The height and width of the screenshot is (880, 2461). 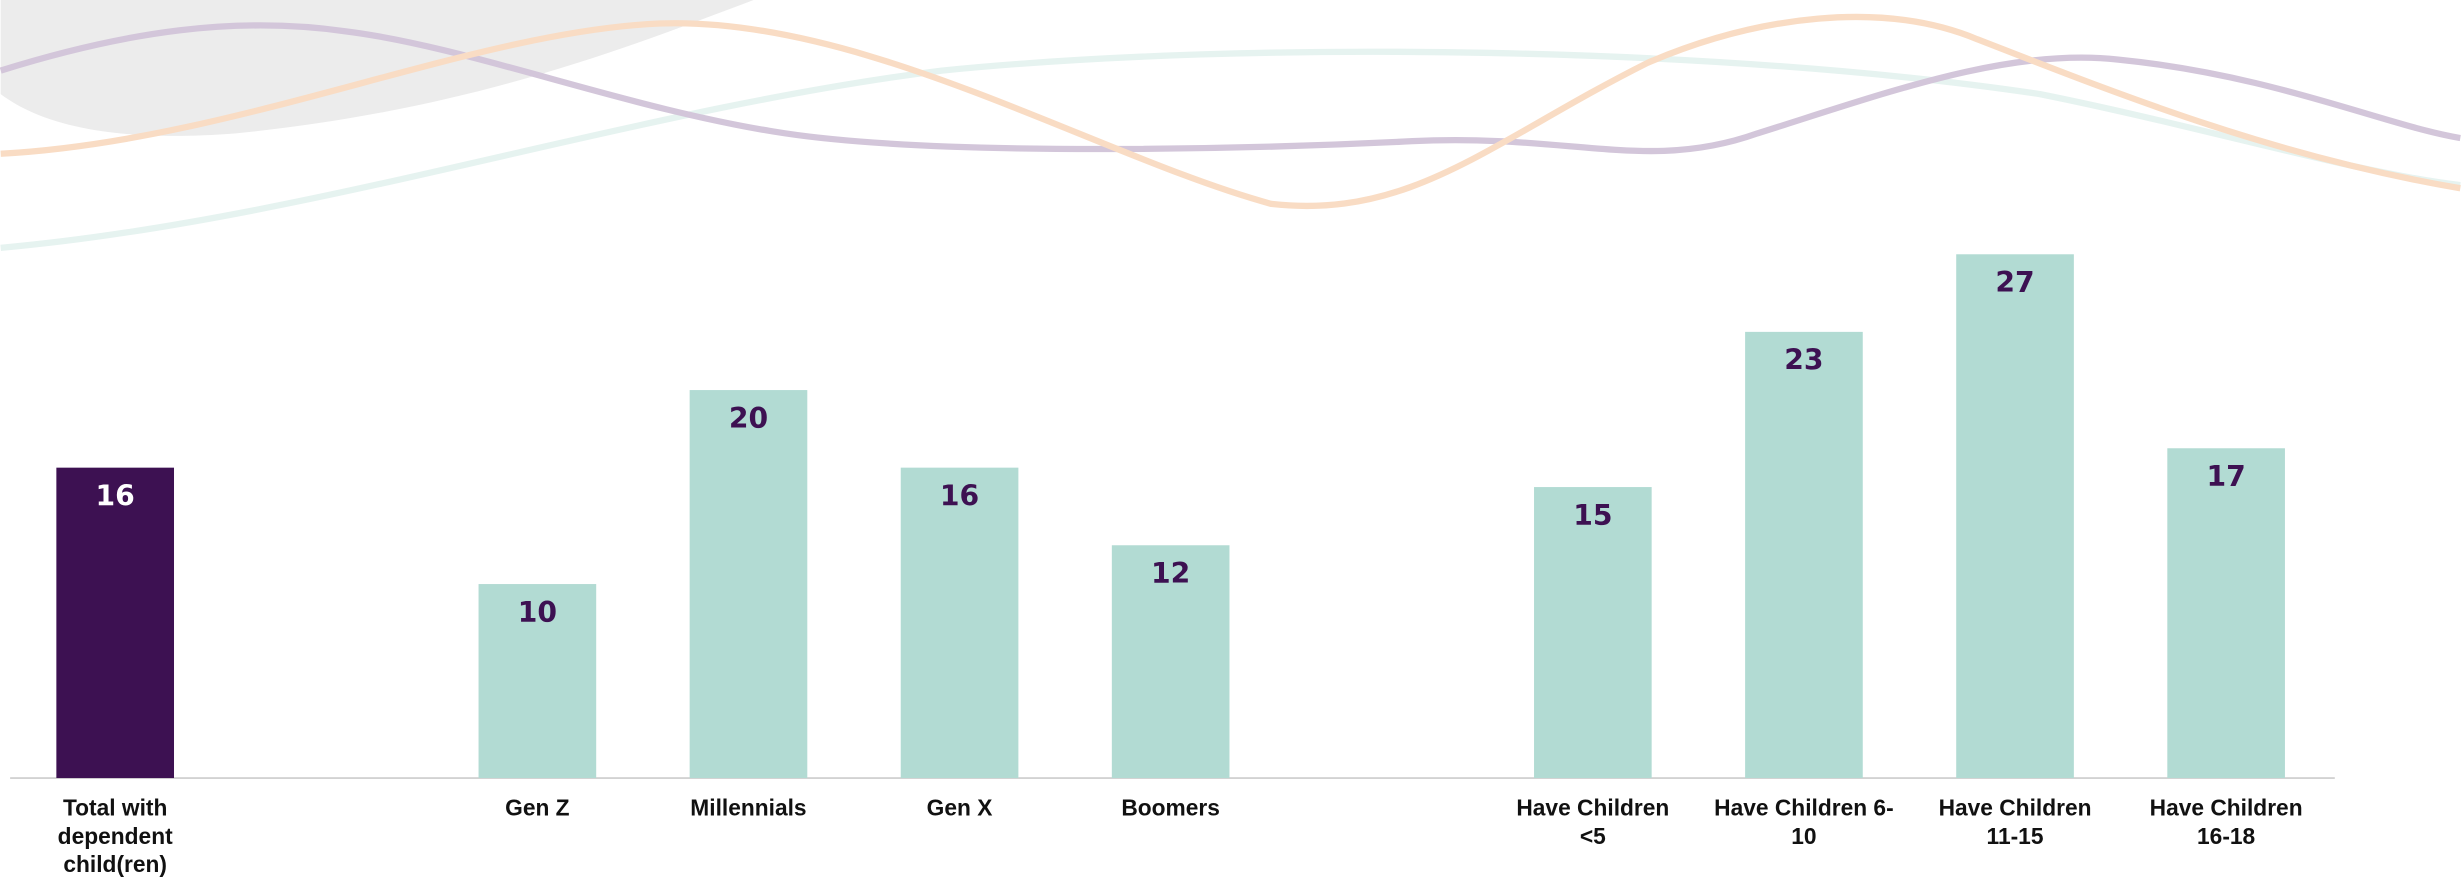 I want to click on x-tick-label: Have Children 16-18, so click(x=2226, y=823).